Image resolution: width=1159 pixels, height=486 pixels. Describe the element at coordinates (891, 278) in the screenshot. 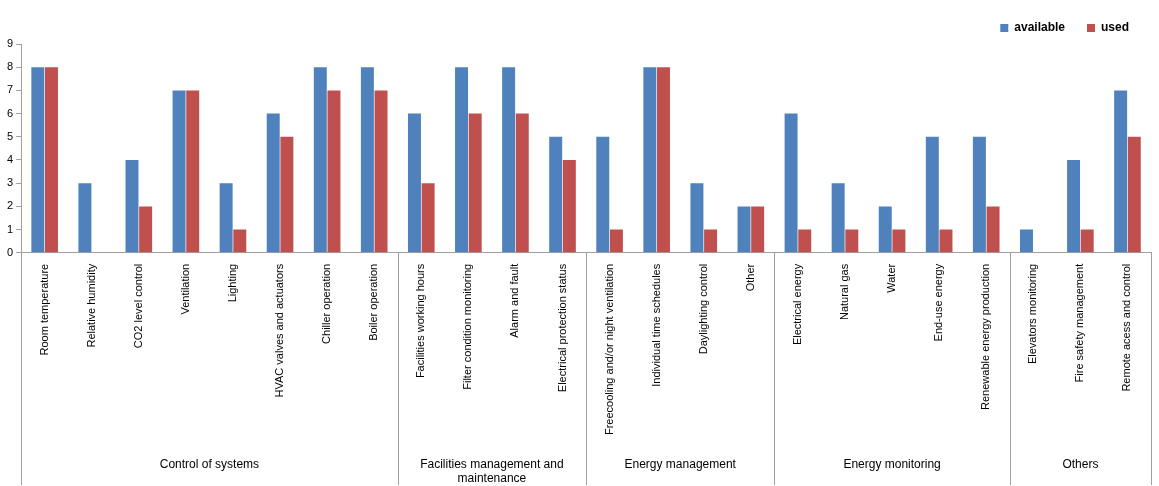

I see `x-tick-label: Water` at that location.